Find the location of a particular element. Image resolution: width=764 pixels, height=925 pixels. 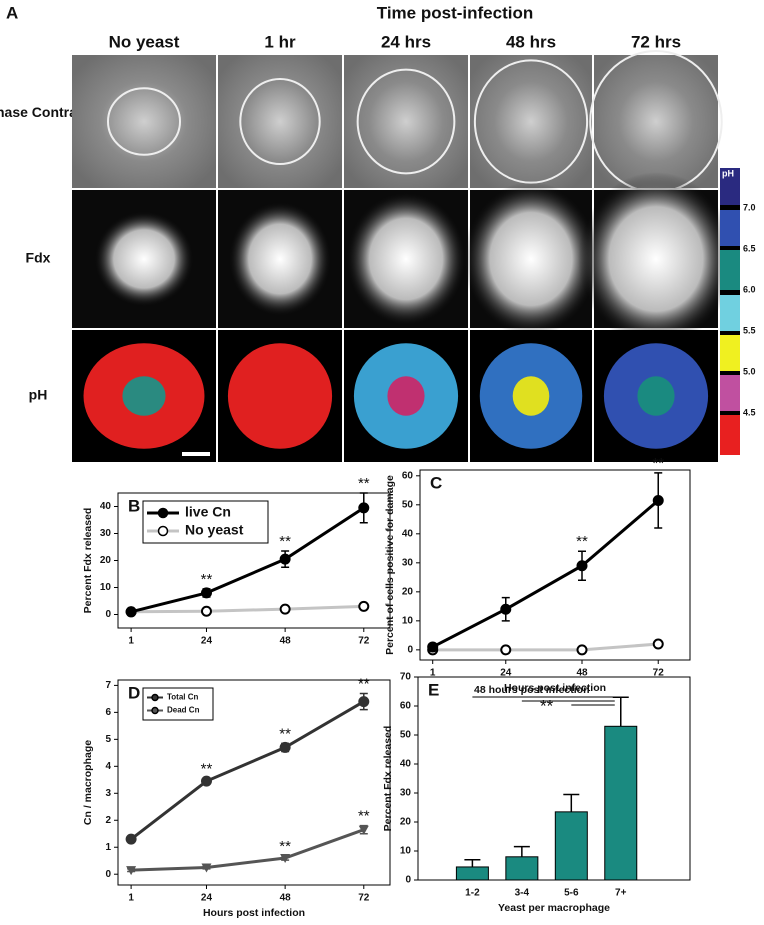

y-tick-label: 40 is located at coordinates (406, 764).